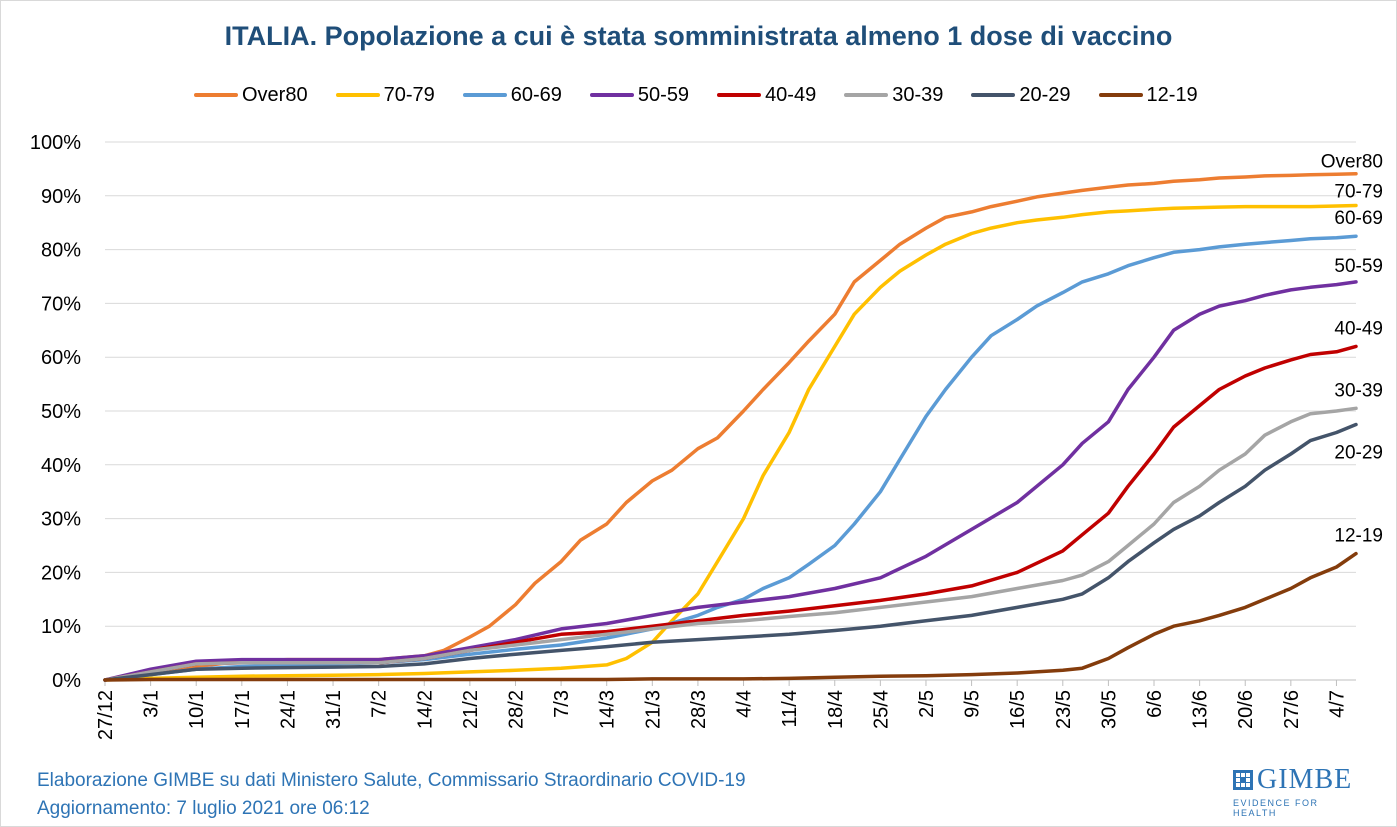 This screenshot has height=827, width=1397. I want to click on x-tick-label: 13/6, so click(1201, 709).